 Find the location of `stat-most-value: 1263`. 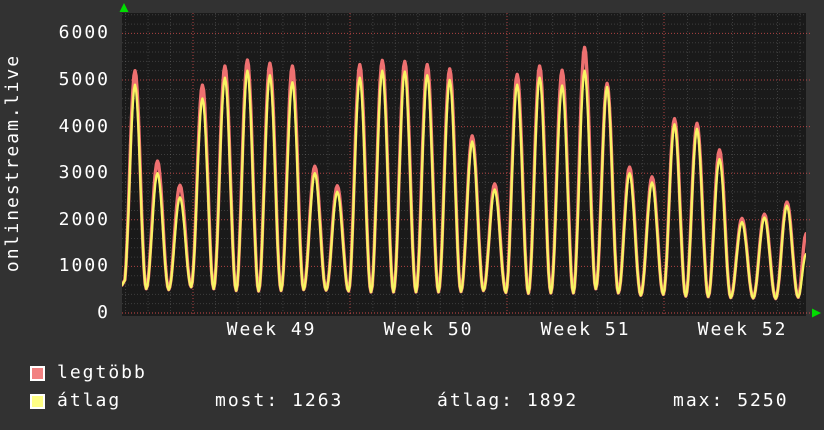

stat-most-value: 1263 is located at coordinates (318, 400).